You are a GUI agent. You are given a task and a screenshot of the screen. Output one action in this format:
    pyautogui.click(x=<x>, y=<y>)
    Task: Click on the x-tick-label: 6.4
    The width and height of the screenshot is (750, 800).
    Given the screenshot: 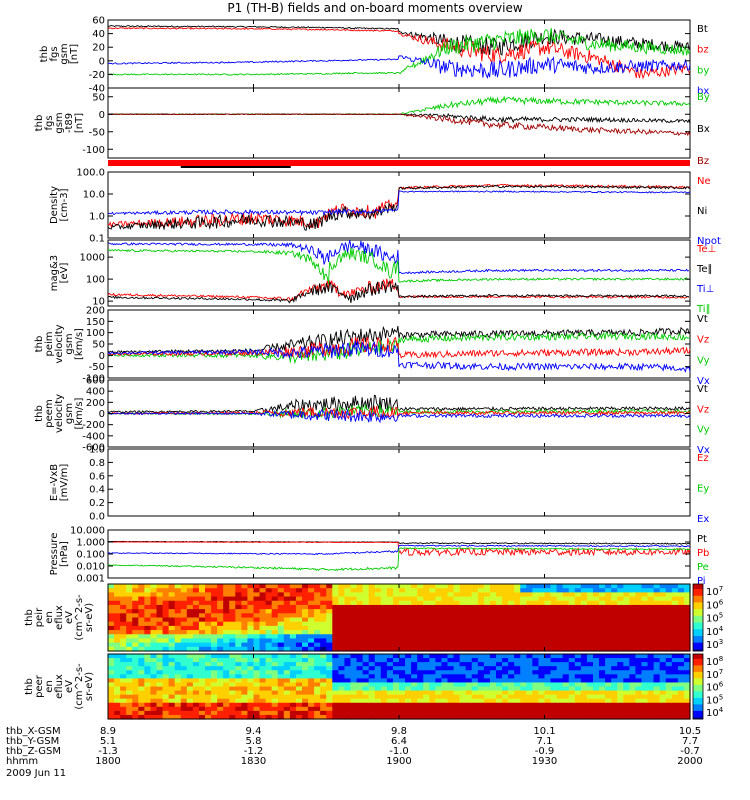 What is the action you would take?
    pyautogui.click(x=399, y=741)
    